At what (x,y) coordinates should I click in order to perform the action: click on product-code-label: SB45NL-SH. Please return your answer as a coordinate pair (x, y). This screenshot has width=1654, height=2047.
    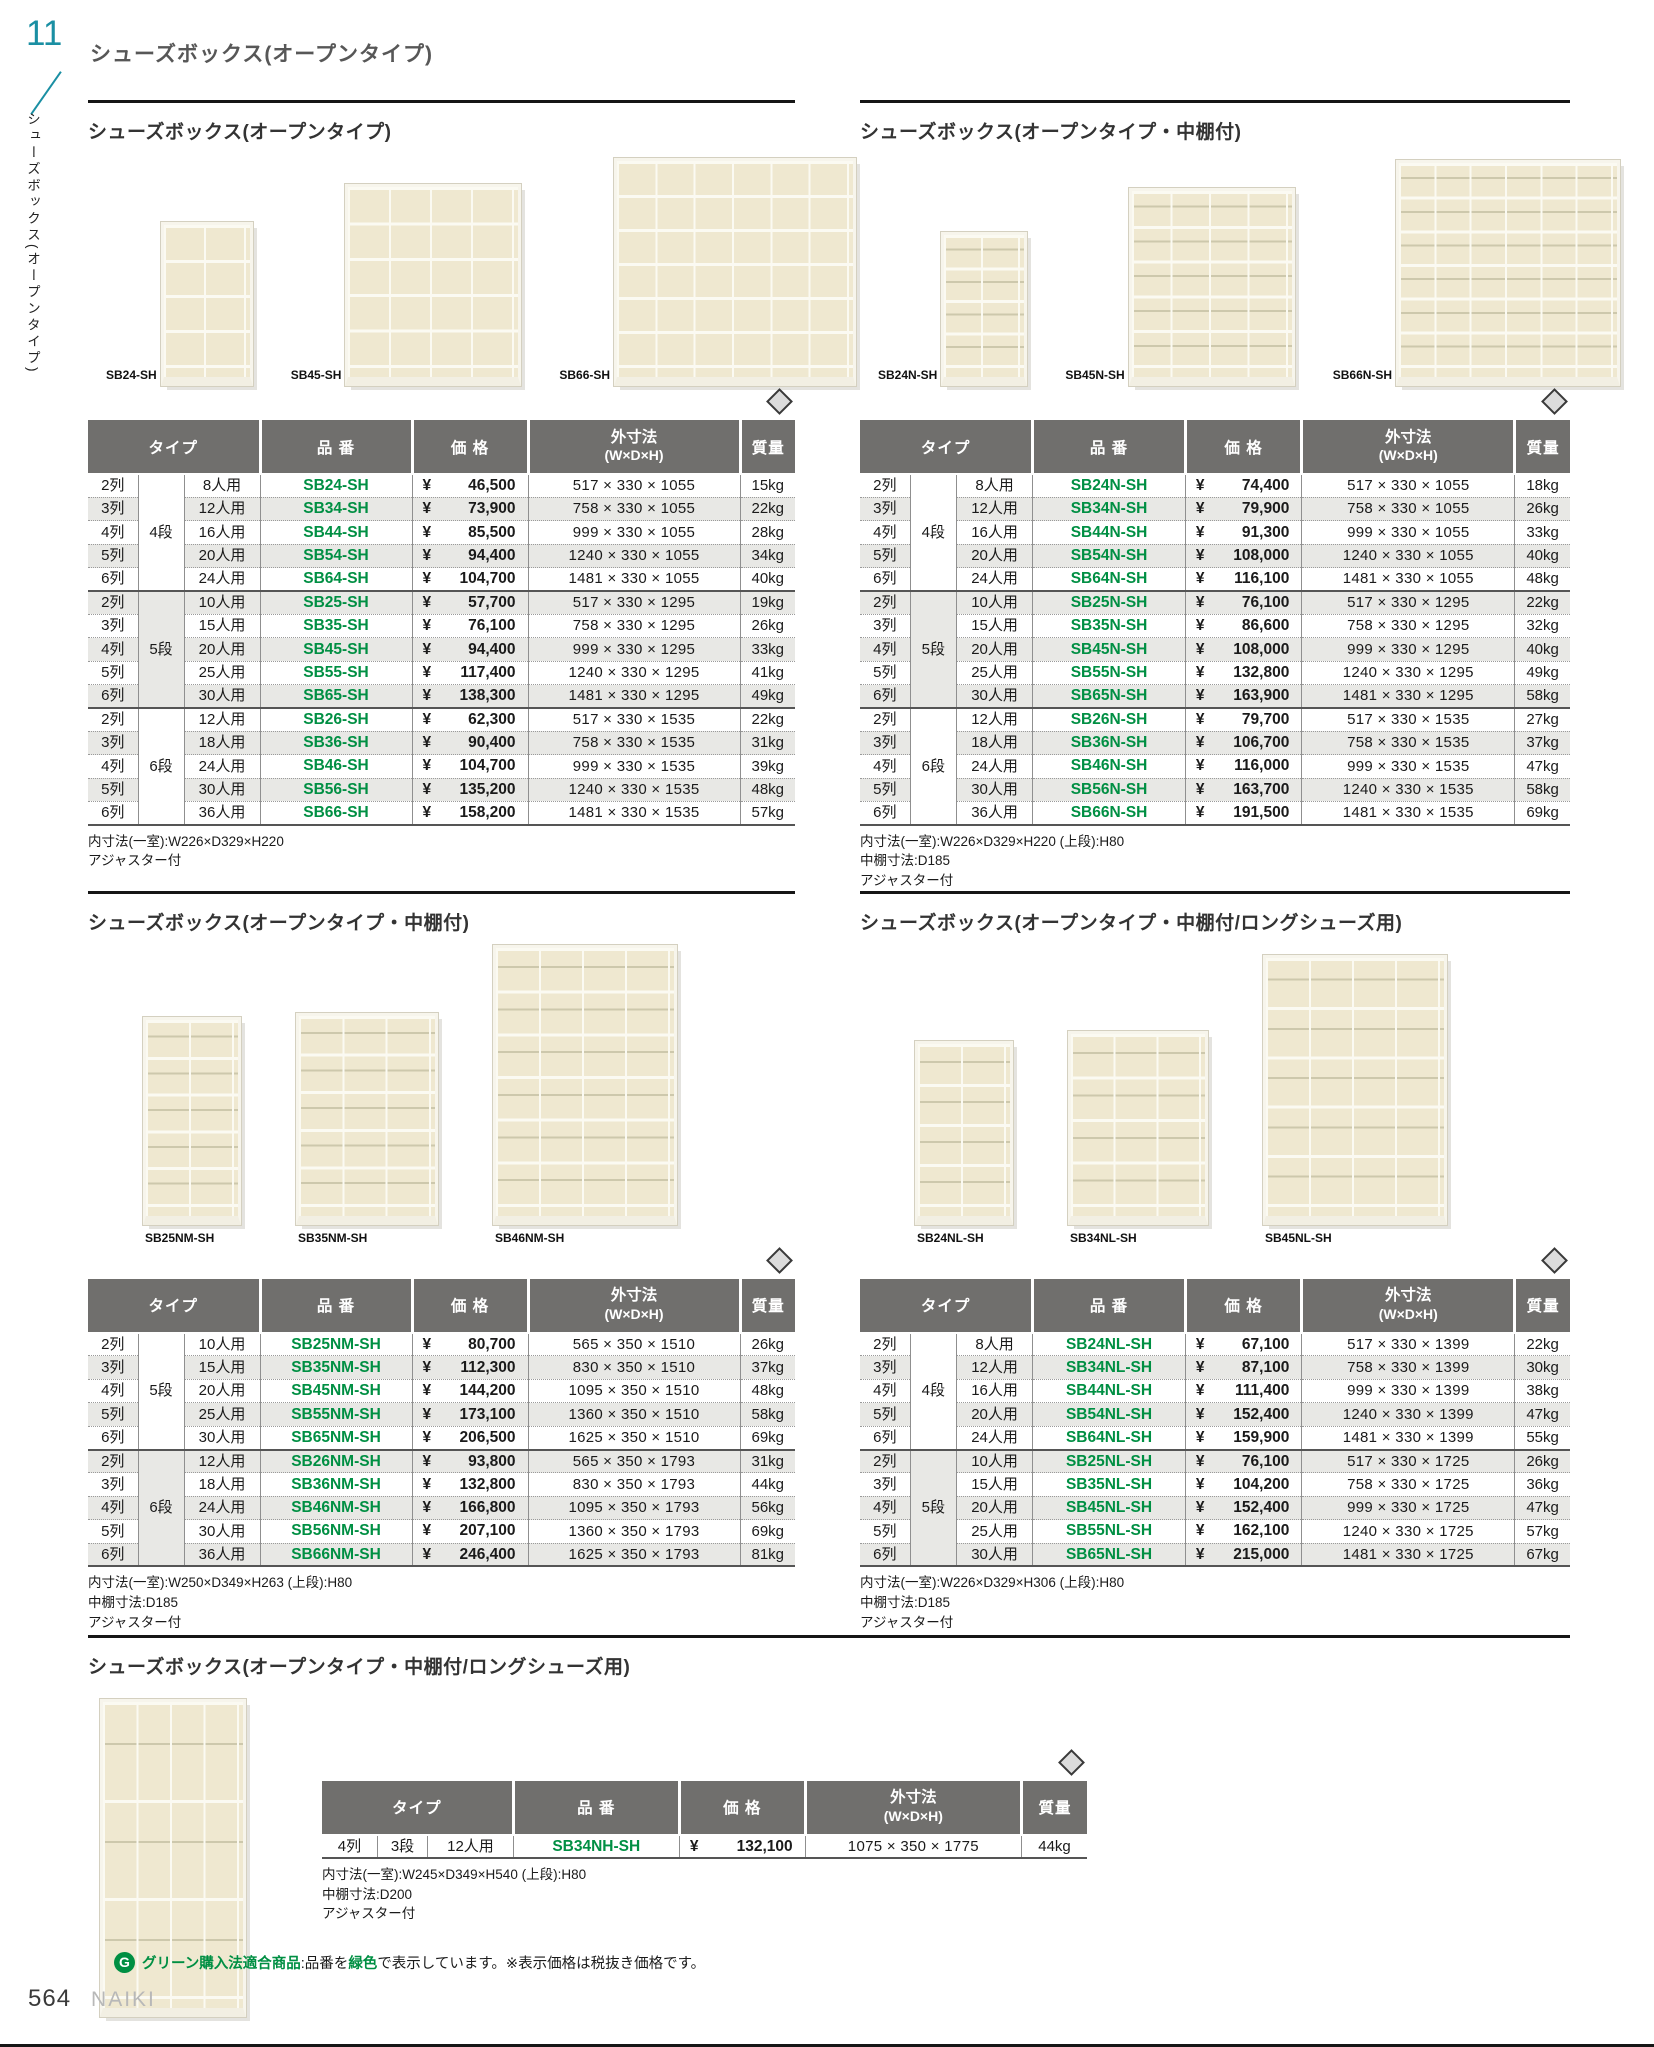
    Looking at the image, I should click on (1298, 1237).